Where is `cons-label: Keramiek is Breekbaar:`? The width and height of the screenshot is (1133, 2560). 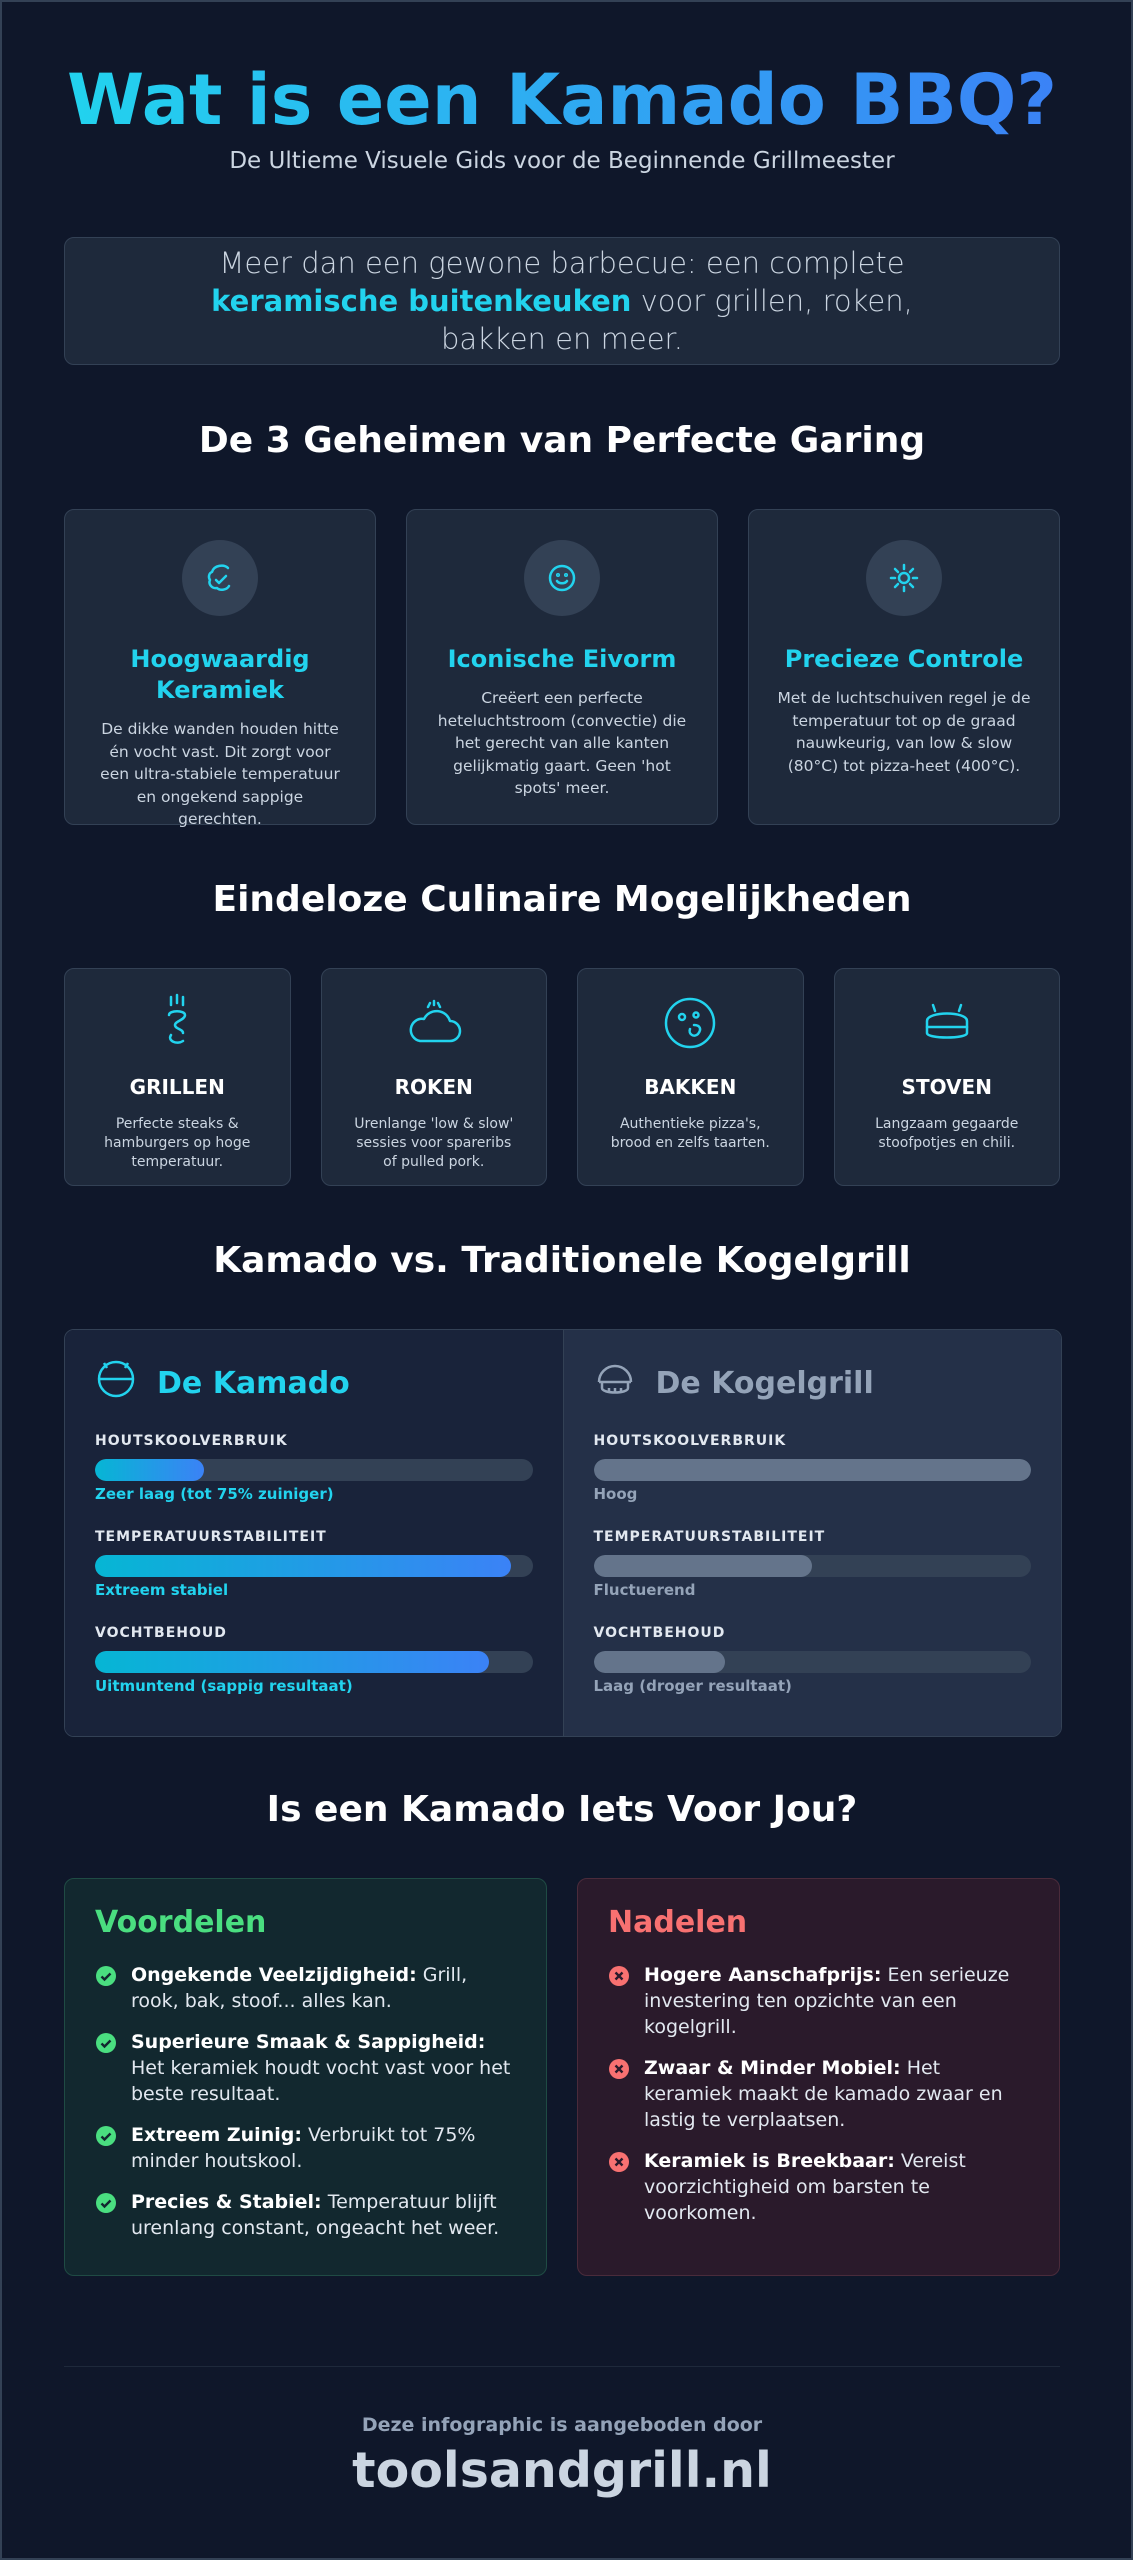 cons-label: Keramiek is Breekbaar: is located at coordinates (769, 2161).